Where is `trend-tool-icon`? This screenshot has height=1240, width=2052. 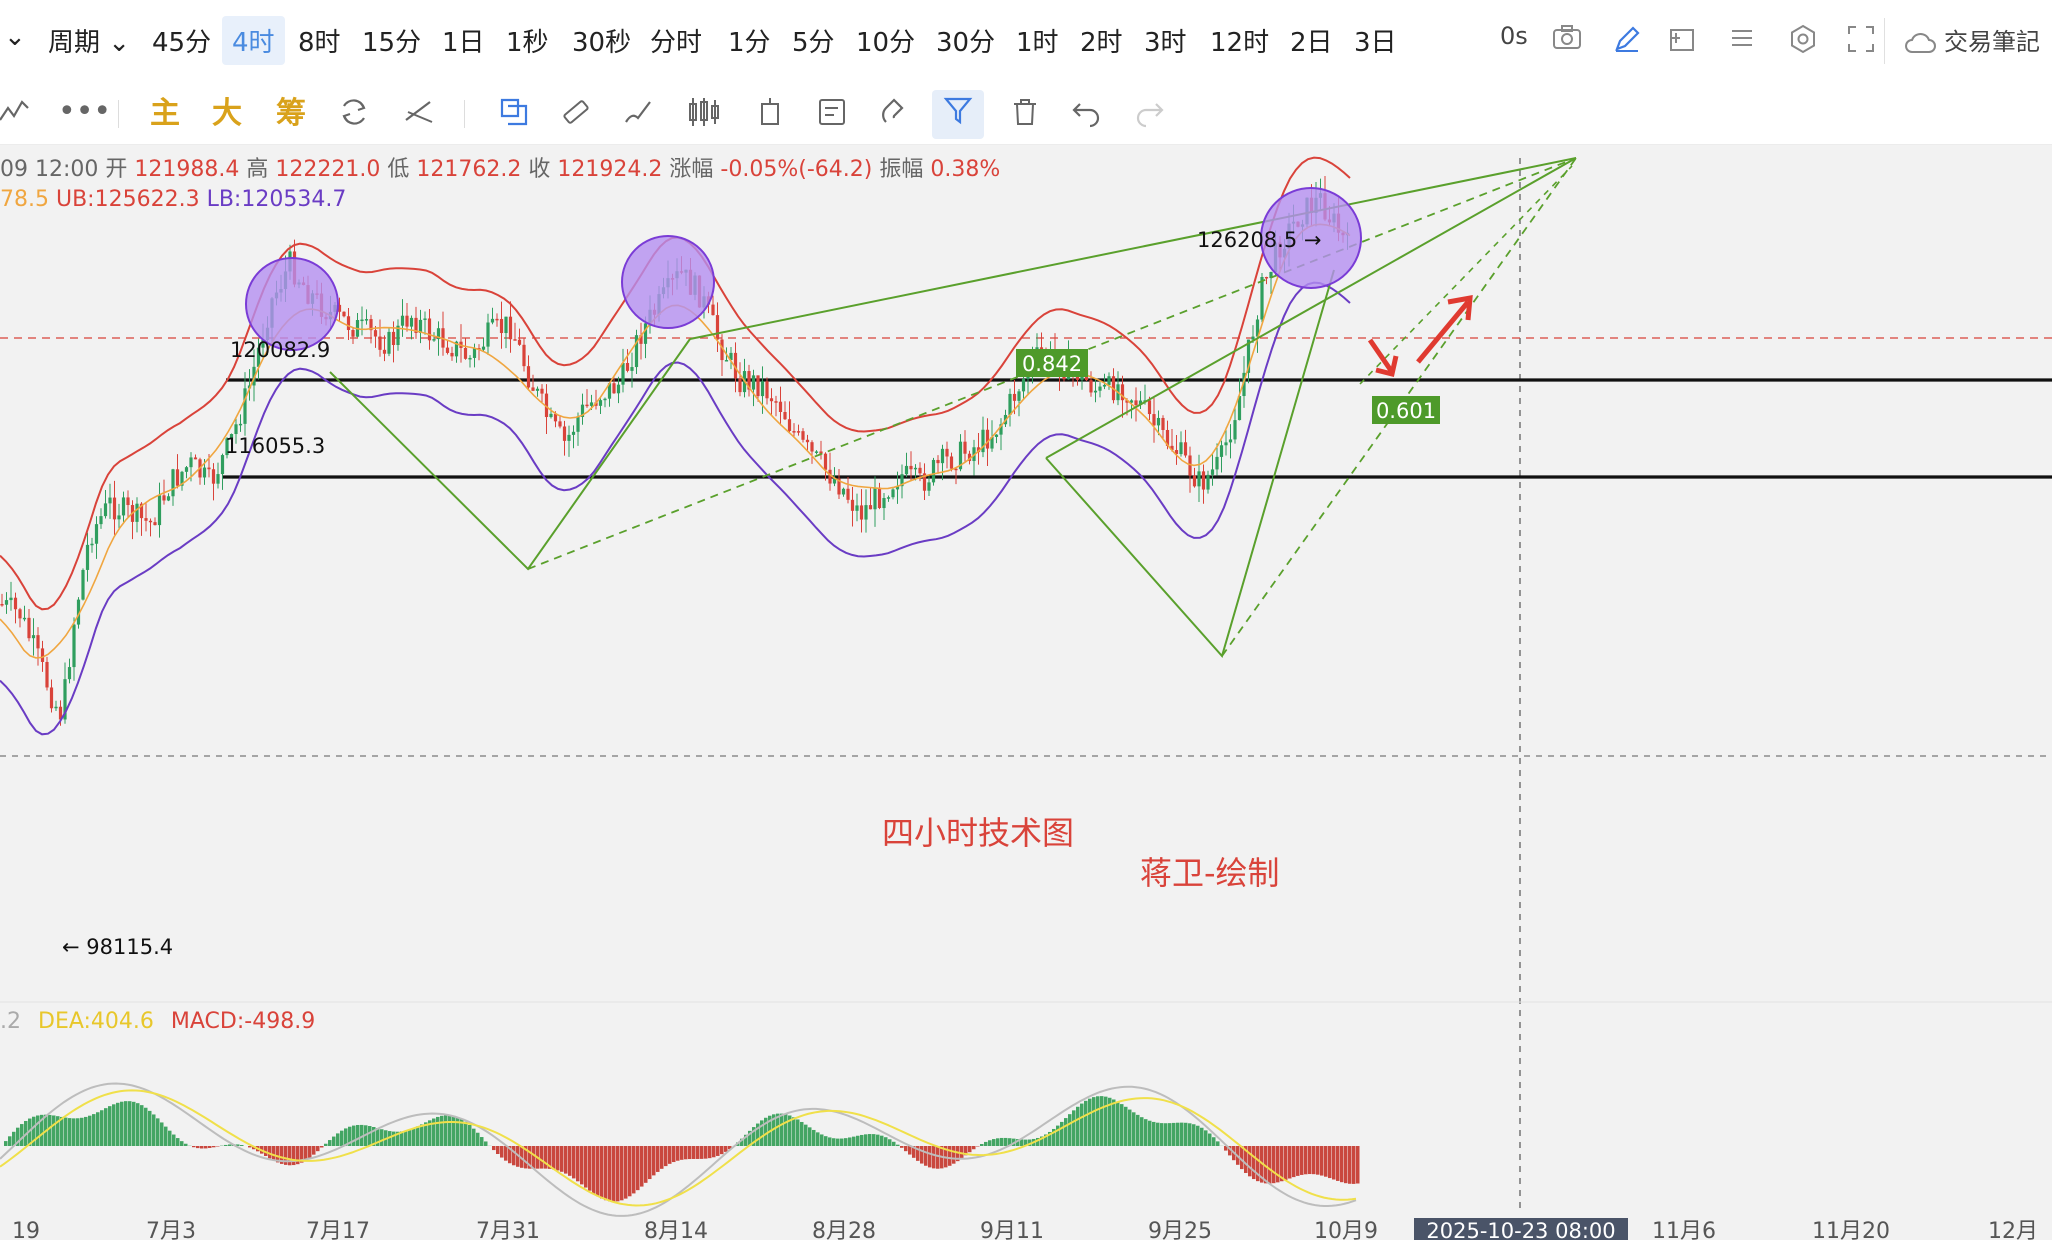
trend-tool-icon is located at coordinates (419, 116).